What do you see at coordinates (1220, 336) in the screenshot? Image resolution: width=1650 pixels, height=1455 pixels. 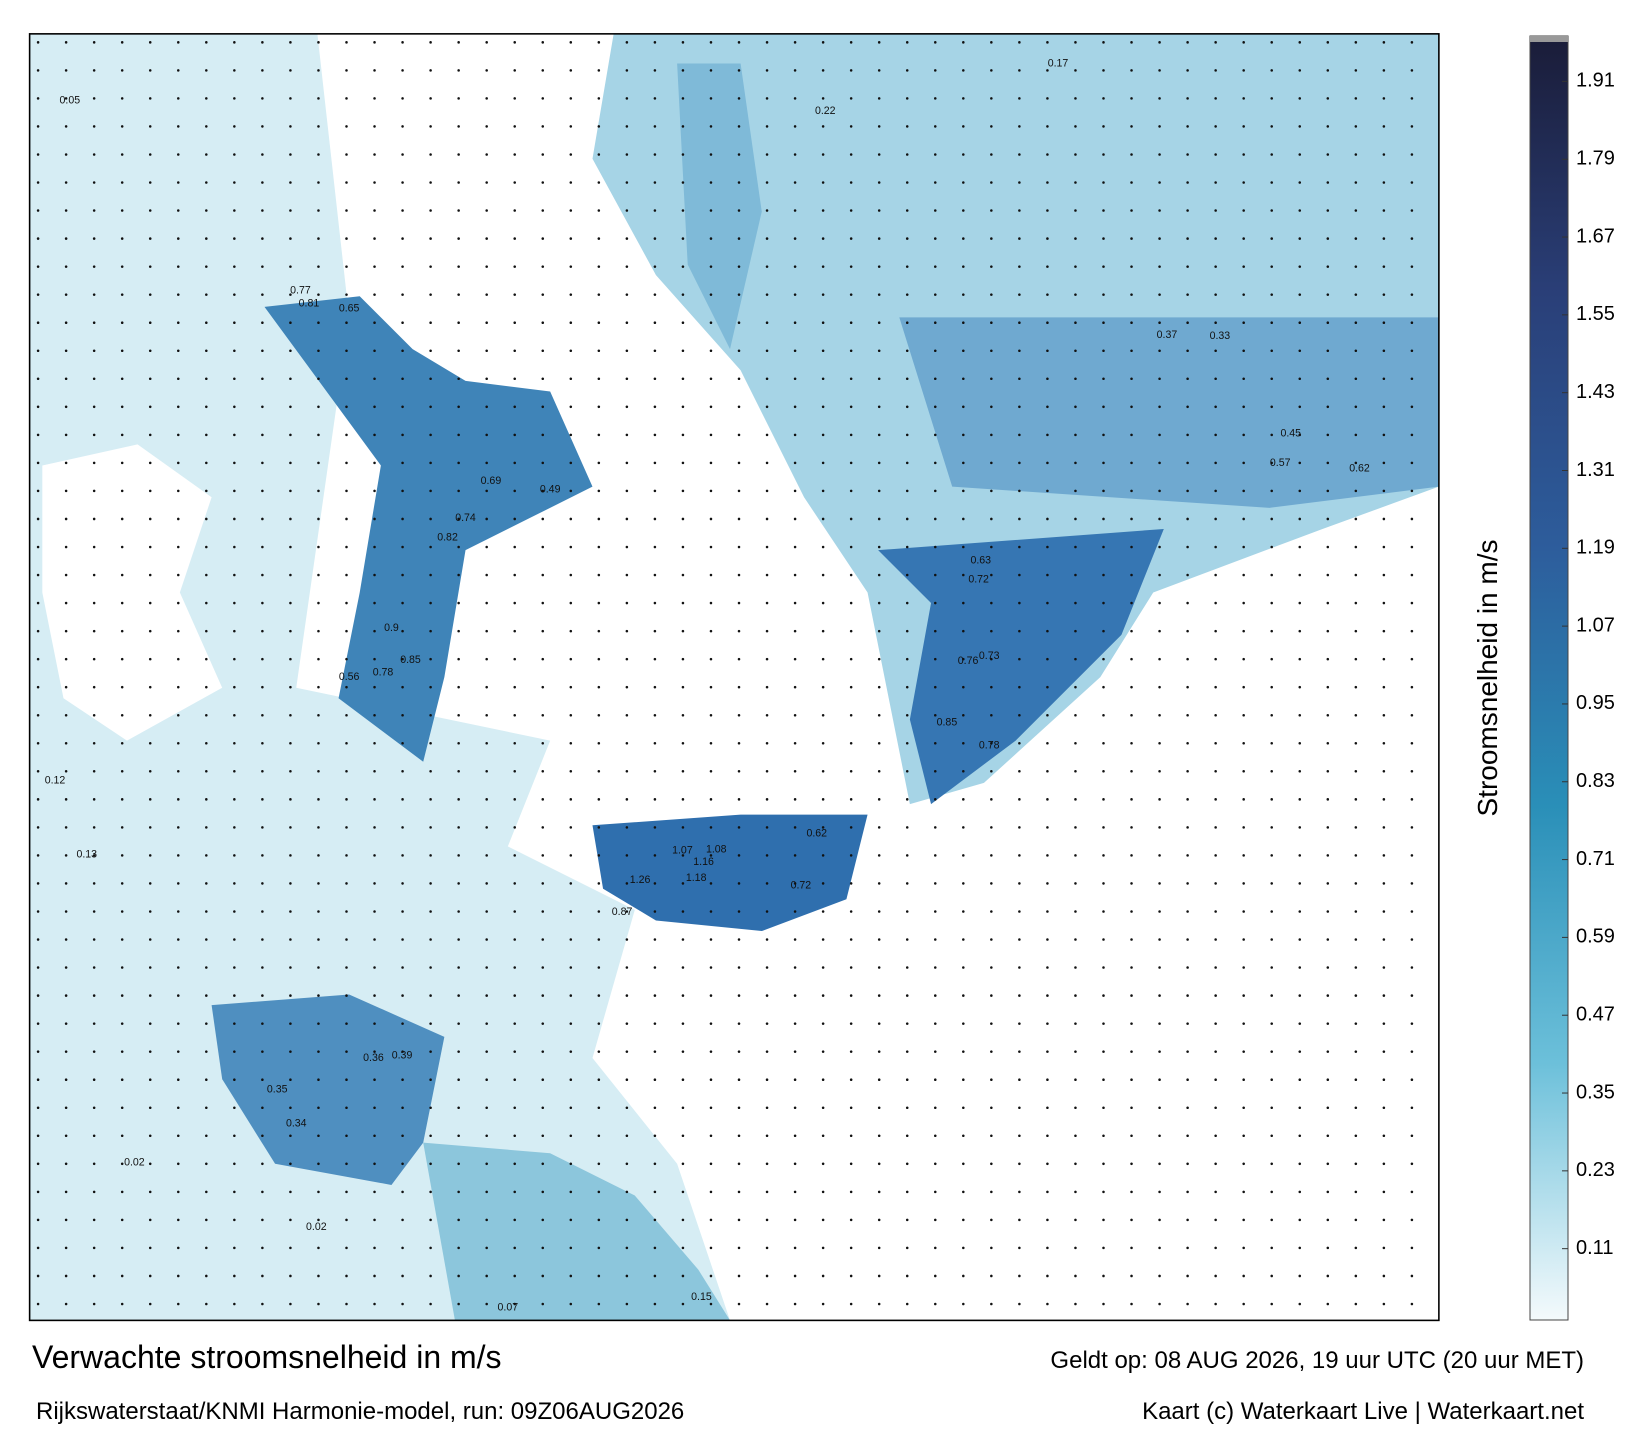 I see `speed-label: 0.33` at bounding box center [1220, 336].